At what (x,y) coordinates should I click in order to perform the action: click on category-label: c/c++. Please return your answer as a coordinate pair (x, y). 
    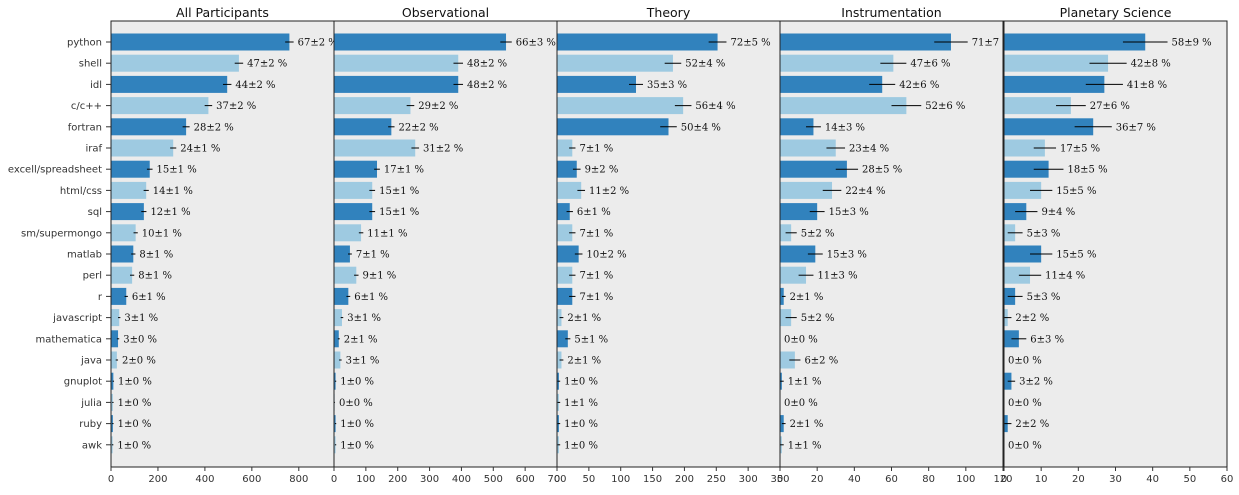
    Looking at the image, I should click on (86, 106).